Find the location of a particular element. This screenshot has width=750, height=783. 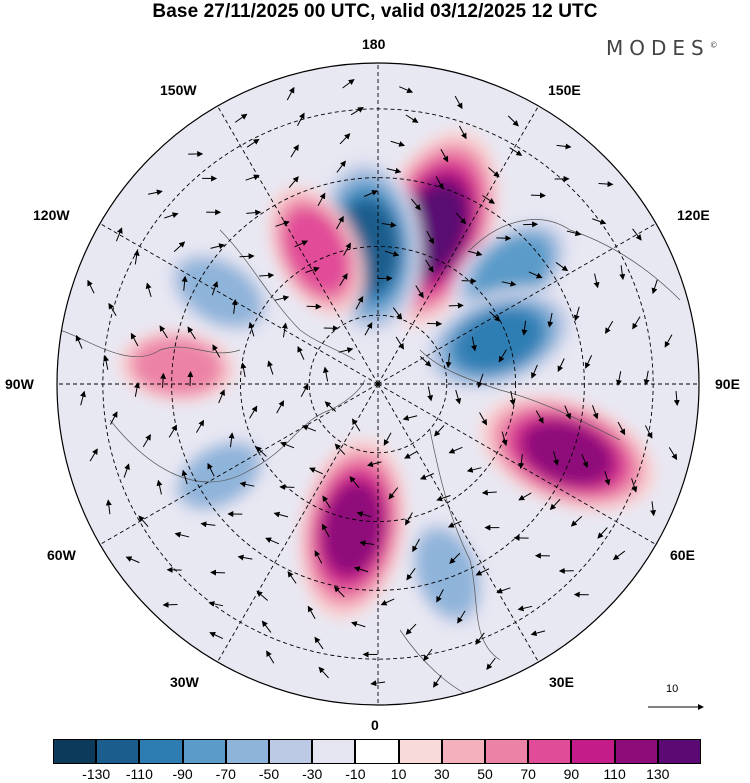

colorbar-tick-label: -30 is located at coordinates (312, 774).